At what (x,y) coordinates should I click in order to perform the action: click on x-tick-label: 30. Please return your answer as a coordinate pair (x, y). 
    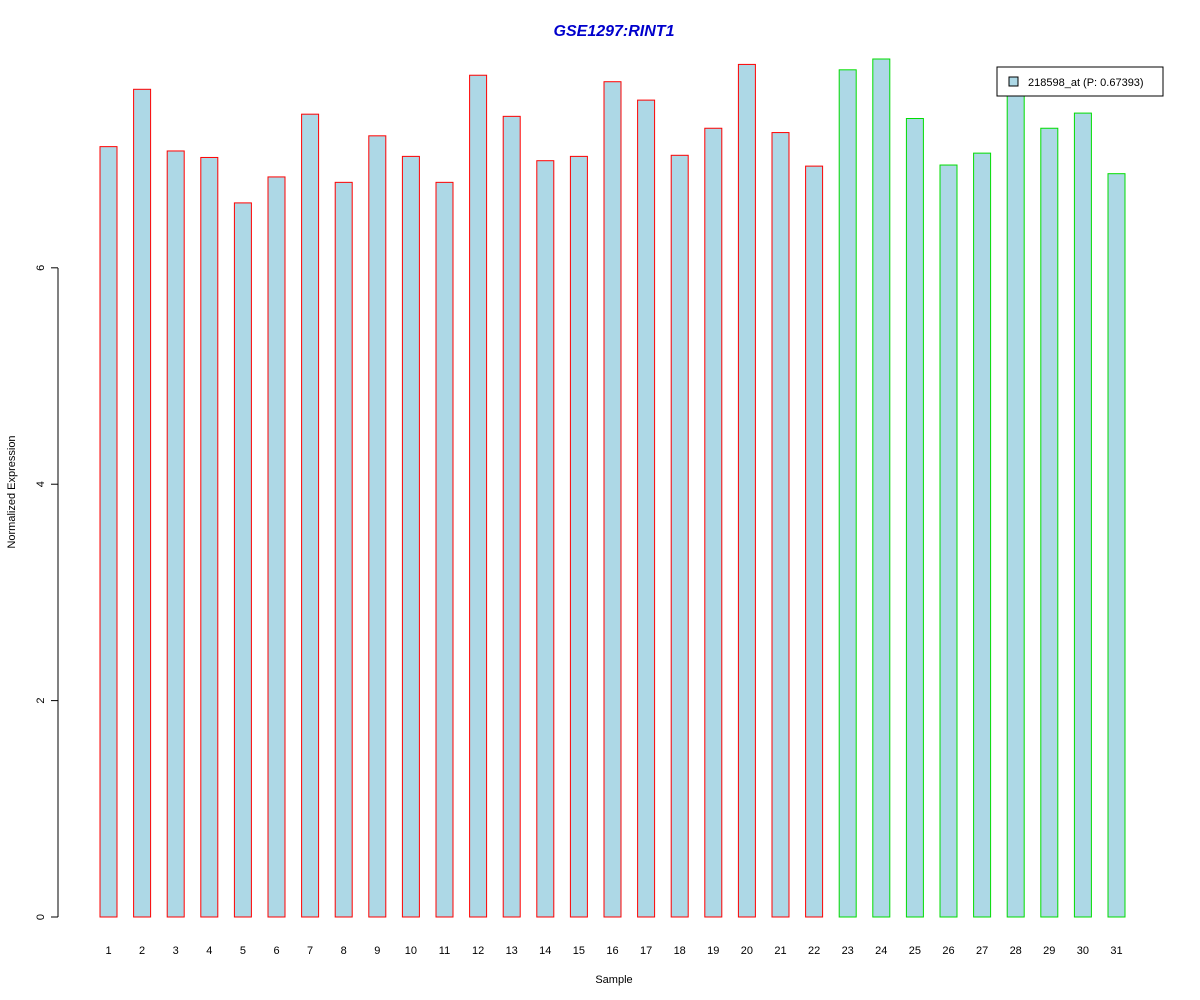
    Looking at the image, I should click on (1083, 951).